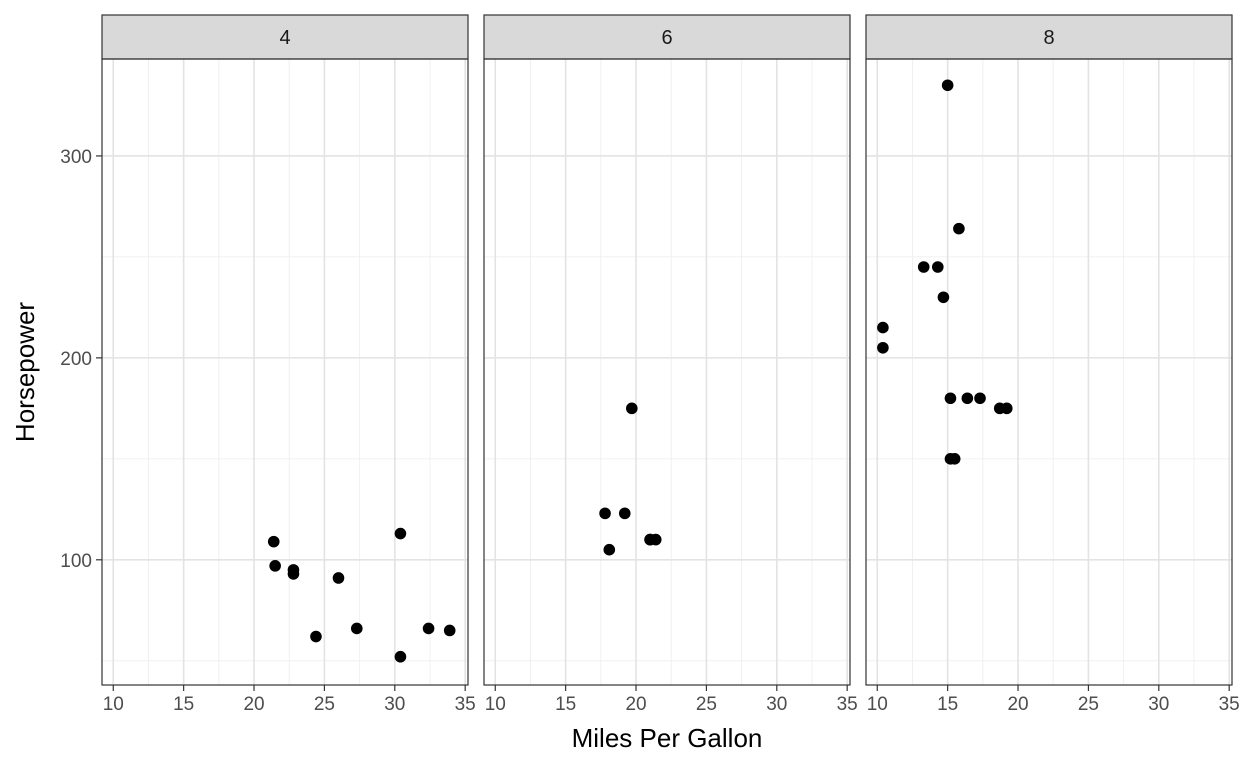  Describe the element at coordinates (76, 359) in the screenshot. I see `y-tick-label: 200` at that location.